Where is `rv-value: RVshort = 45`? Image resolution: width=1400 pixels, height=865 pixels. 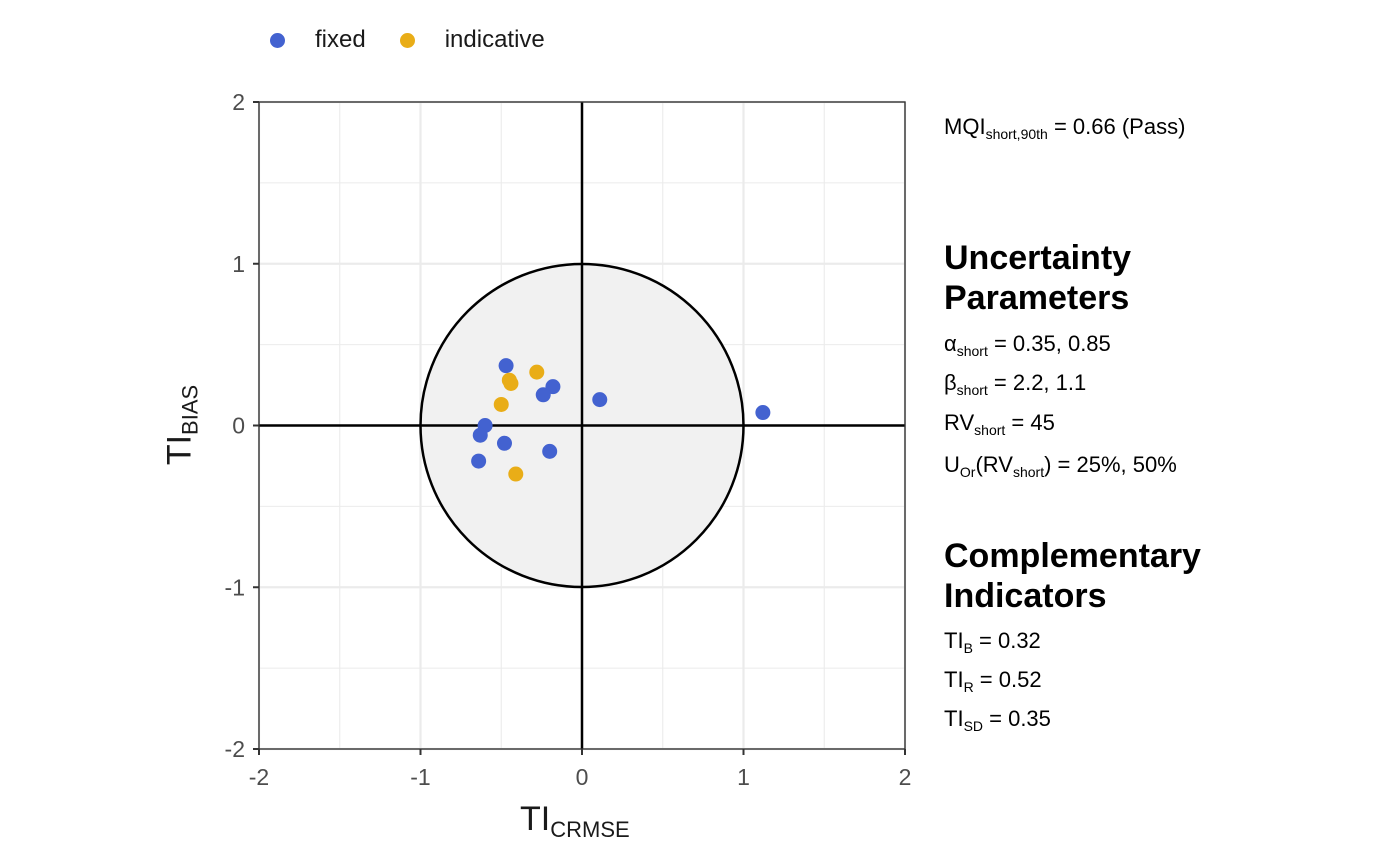
rv-value: RVshort = 45 is located at coordinates (999, 424).